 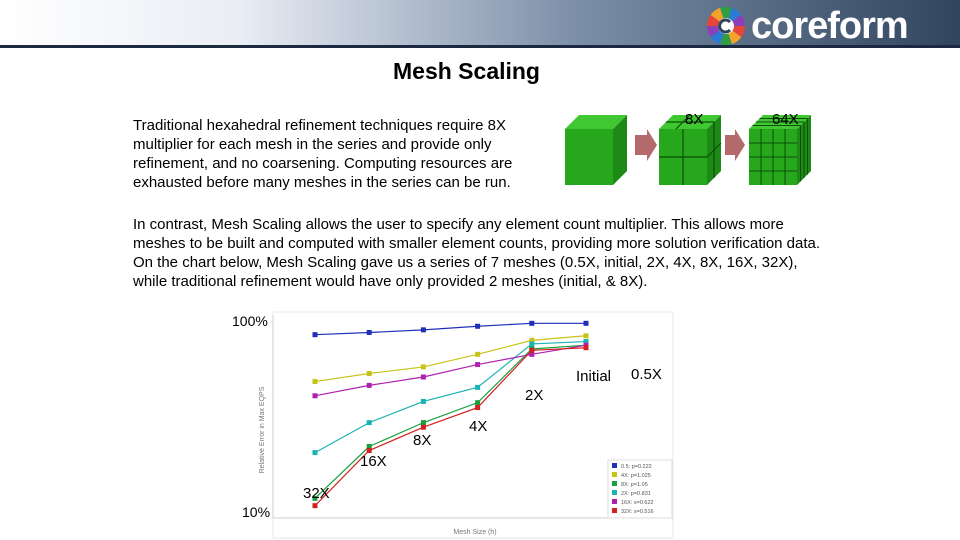 What do you see at coordinates (646, 374) in the screenshot?
I see `annotation-0-5x: 0.5X` at bounding box center [646, 374].